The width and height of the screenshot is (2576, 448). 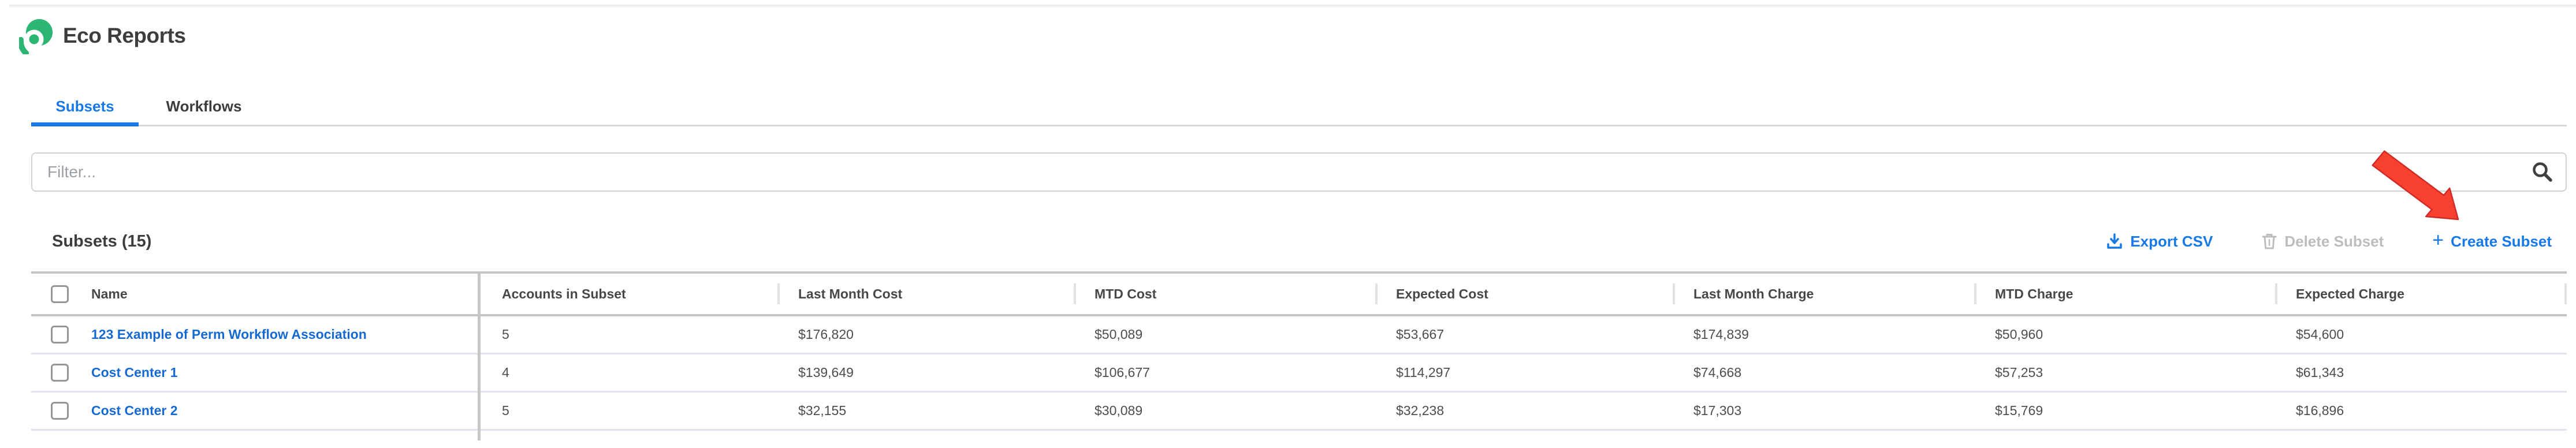 What do you see at coordinates (2421, 294) in the screenshot?
I see `column-header-expected-charge: Expected Charge` at bounding box center [2421, 294].